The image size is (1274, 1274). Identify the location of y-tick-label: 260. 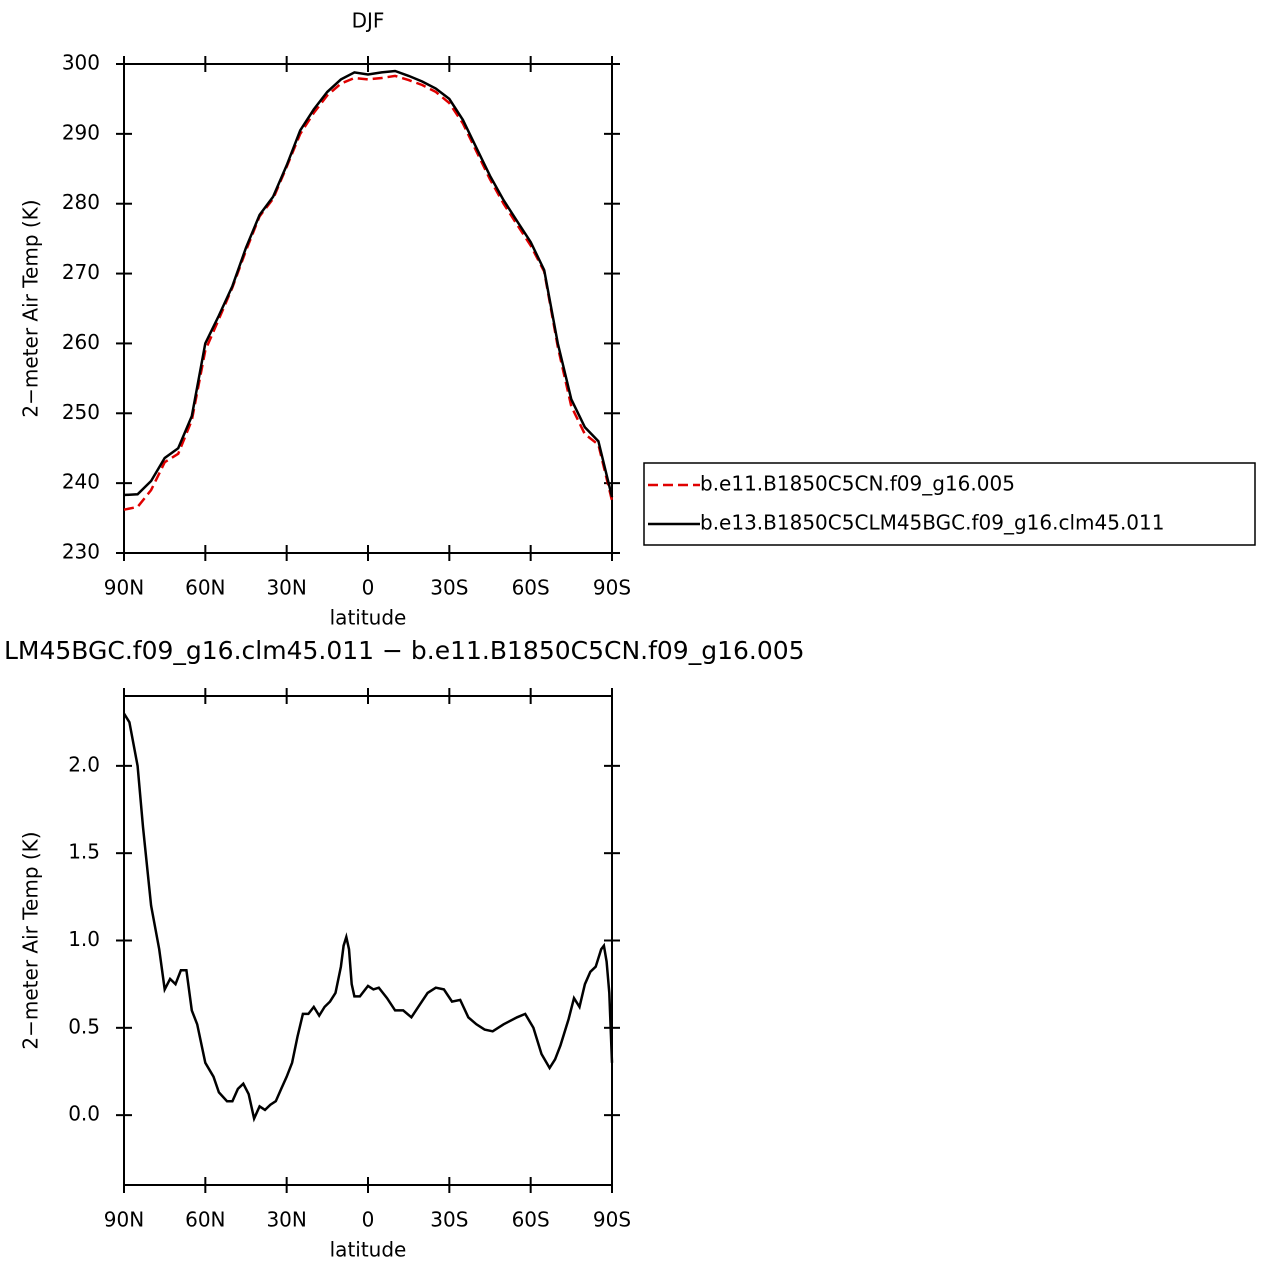
(81, 342).